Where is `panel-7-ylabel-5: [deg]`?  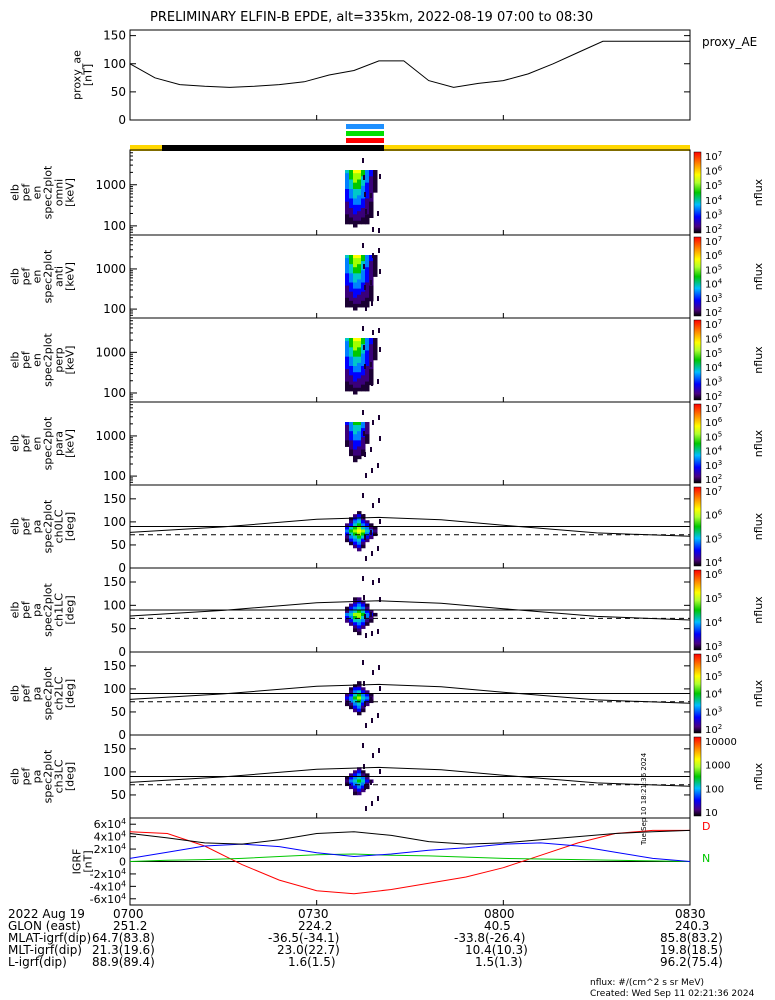
panel-7-ylabel-5: [deg] is located at coordinates (70, 693).